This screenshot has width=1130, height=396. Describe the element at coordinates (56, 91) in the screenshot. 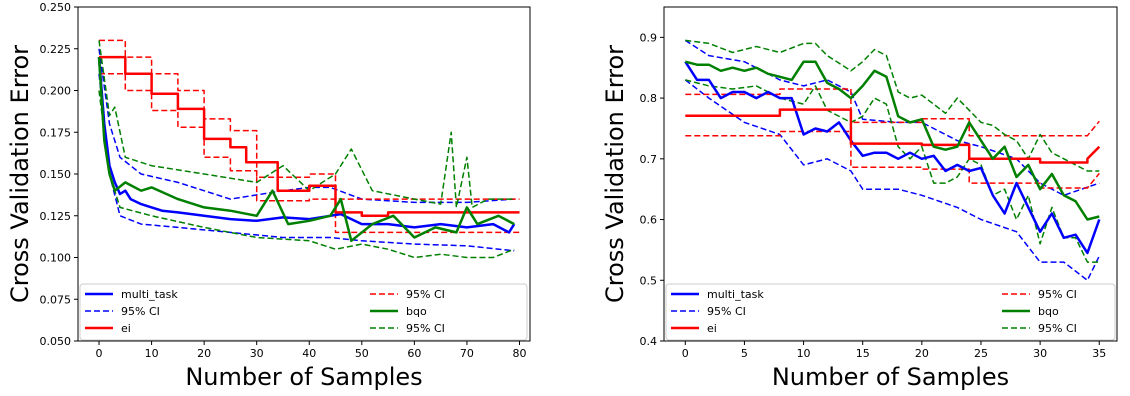

I see `y-tick-label-6: 0.200` at that location.